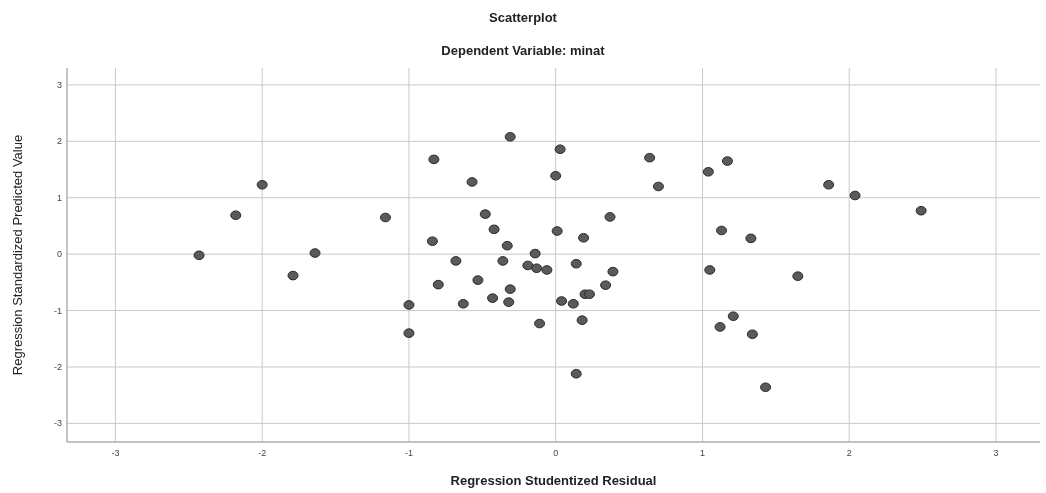 The image size is (1046, 493). I want to click on chart-subtitle: Dependent Variable: minat, so click(523, 50).